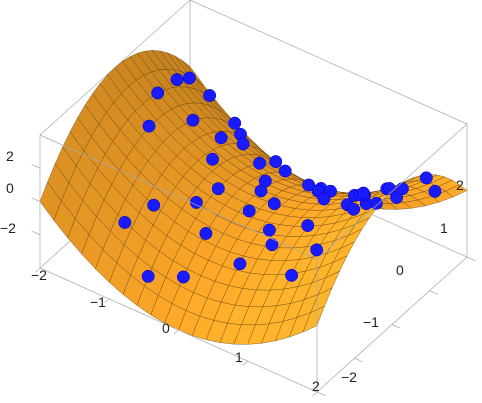 This screenshot has width=482, height=403. What do you see at coordinates (166, 328) in the screenshot?
I see `x-tick-label: 0` at bounding box center [166, 328].